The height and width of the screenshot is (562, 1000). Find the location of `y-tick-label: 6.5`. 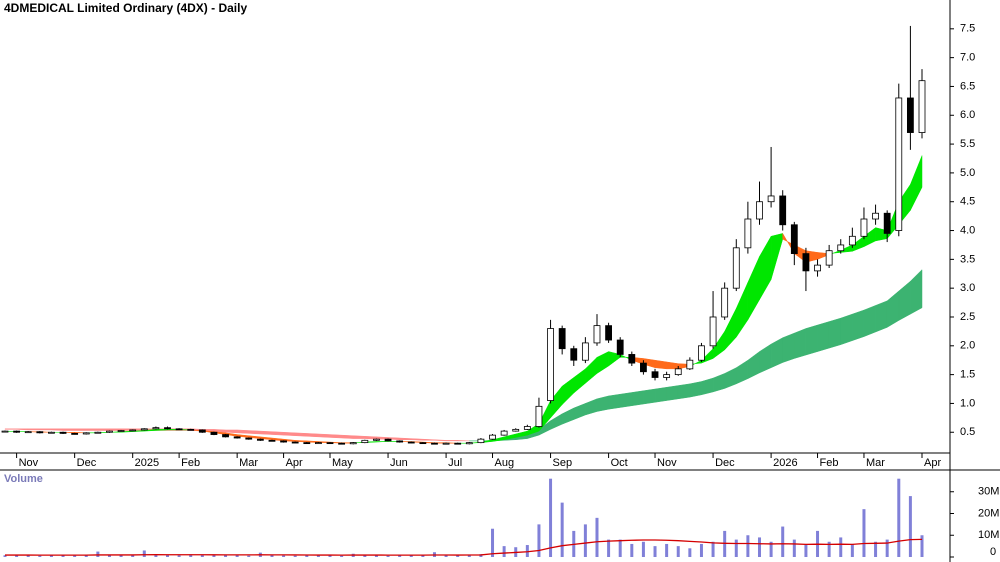

y-tick-label: 6.5 is located at coordinates (967, 86).